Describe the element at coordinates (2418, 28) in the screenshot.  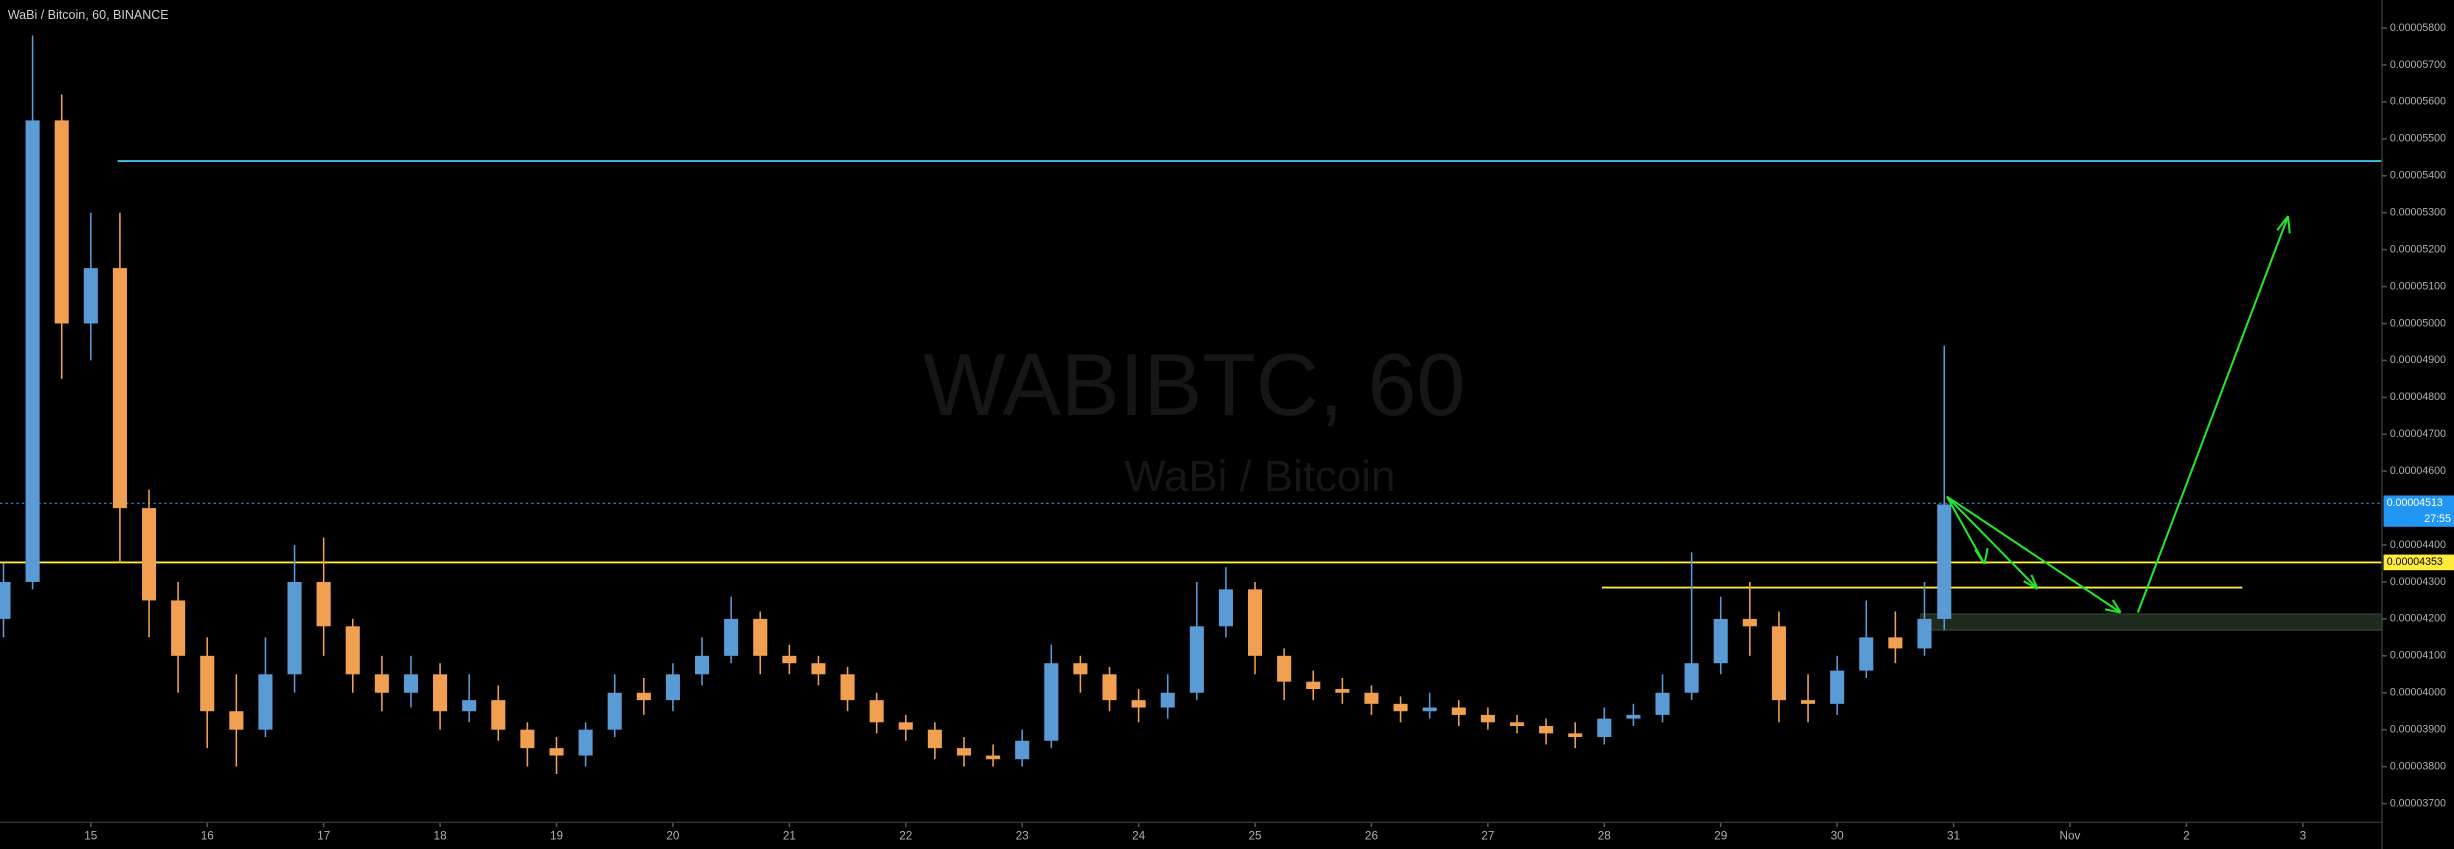
I see `y-tick-label: 0.00005800` at that location.